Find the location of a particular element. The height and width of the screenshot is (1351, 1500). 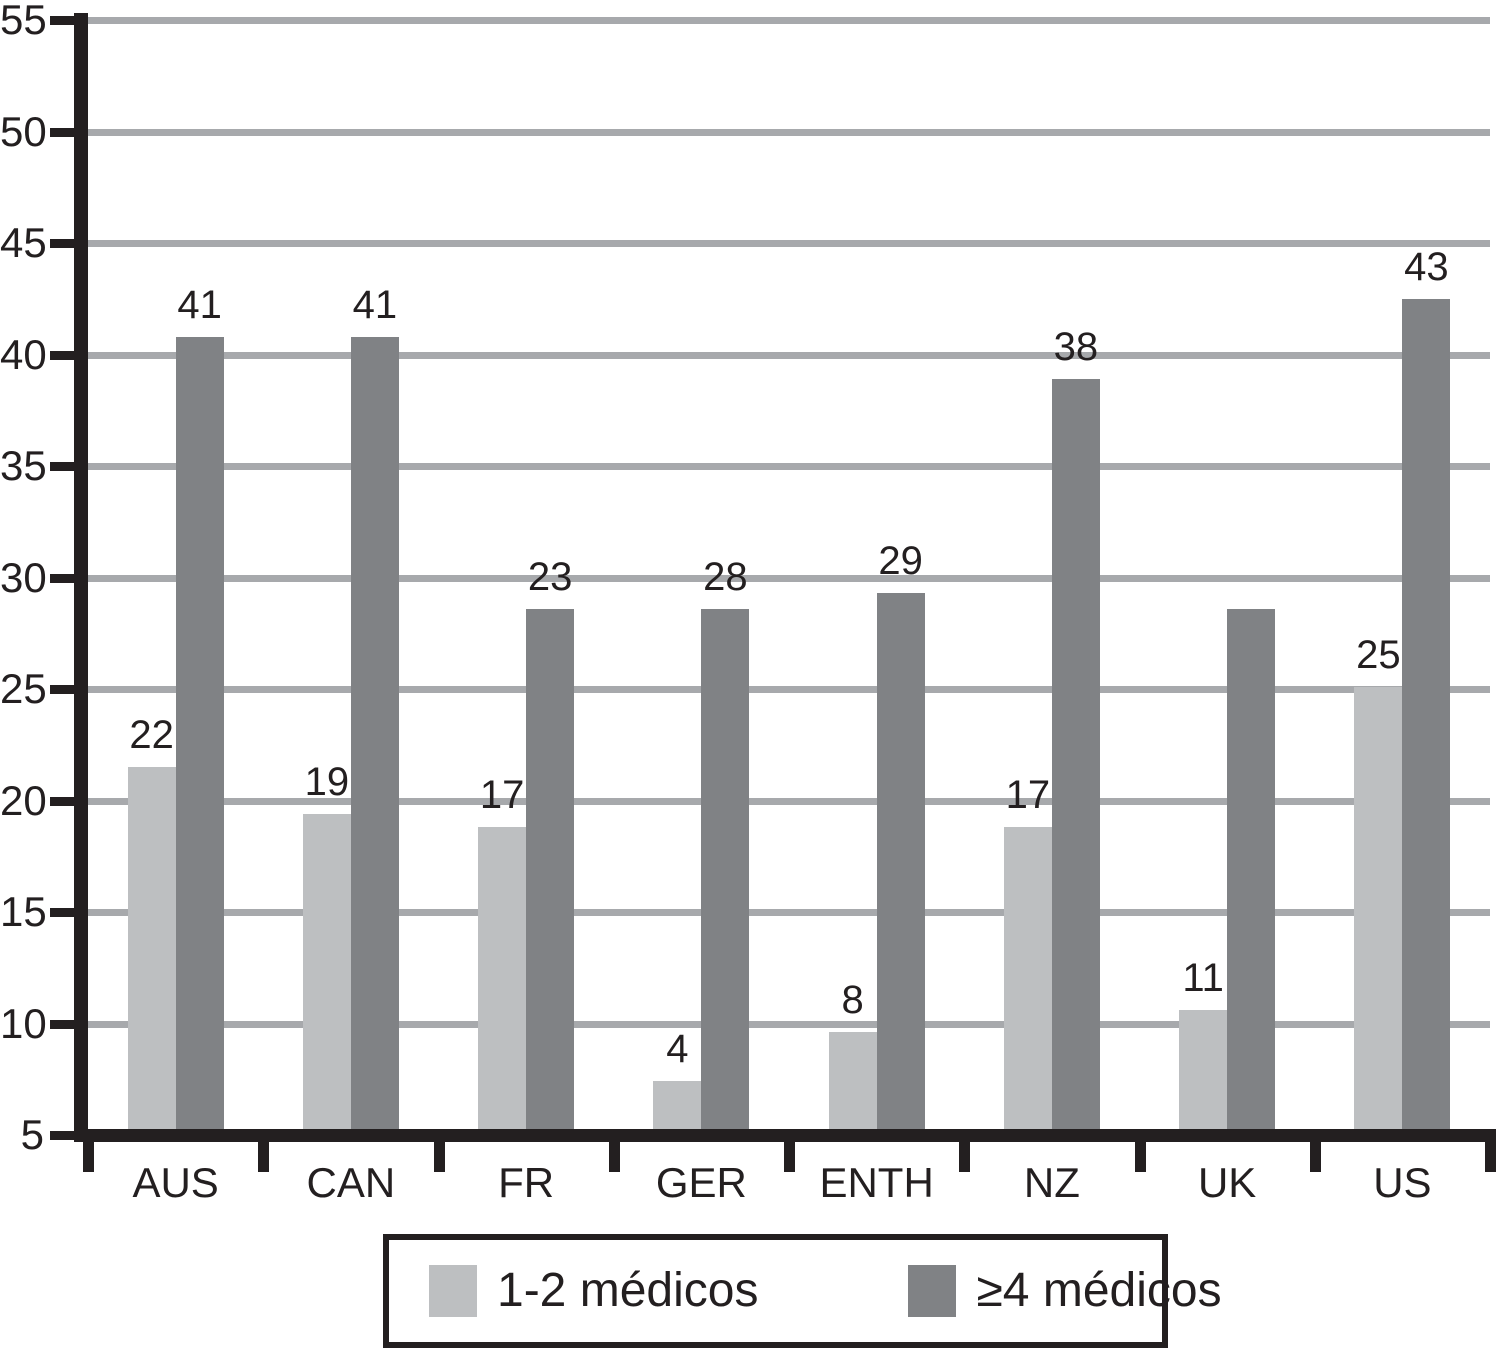

x-axis-category-label-AUS: AUS is located at coordinates (175, 1182).